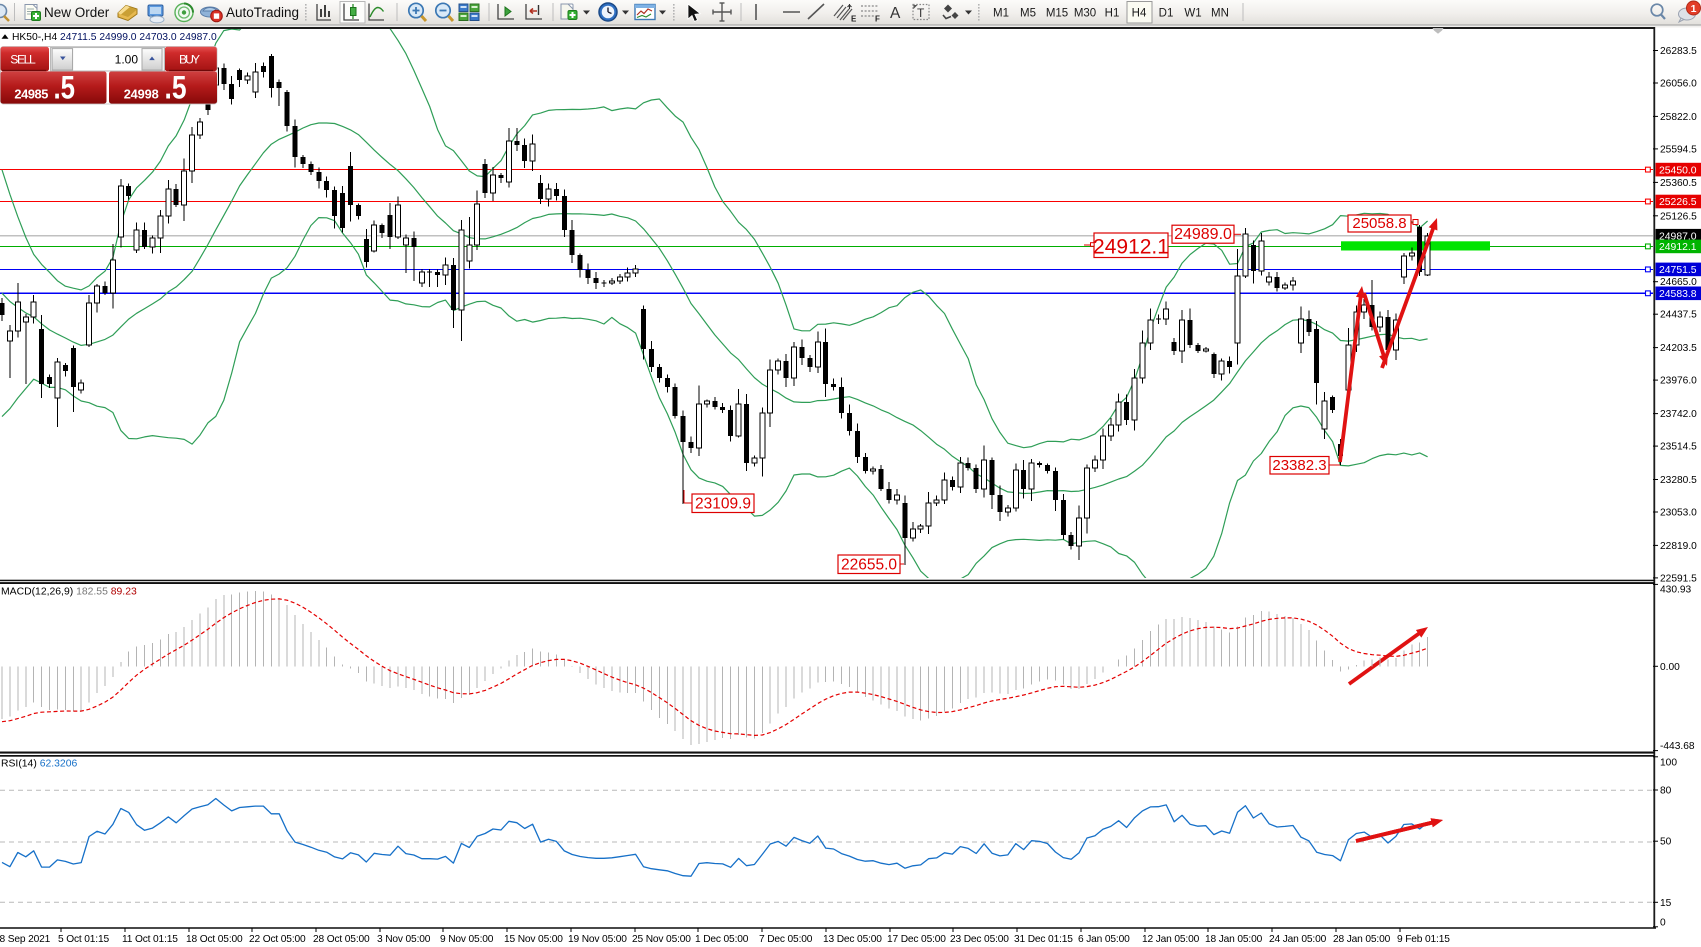 The width and height of the screenshot is (1701, 947). I want to click on svg-text: 23053.0, so click(1678, 513).